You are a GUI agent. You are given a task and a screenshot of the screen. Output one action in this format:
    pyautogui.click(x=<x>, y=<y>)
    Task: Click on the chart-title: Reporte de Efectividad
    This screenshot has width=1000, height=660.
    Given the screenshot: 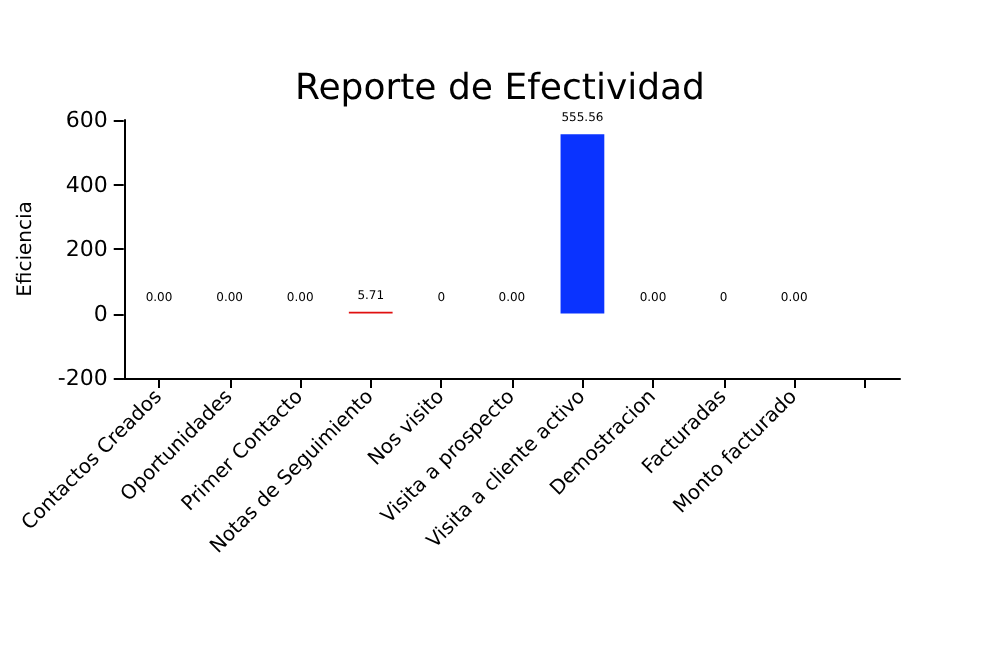 What is the action you would take?
    pyautogui.click(x=500, y=88)
    